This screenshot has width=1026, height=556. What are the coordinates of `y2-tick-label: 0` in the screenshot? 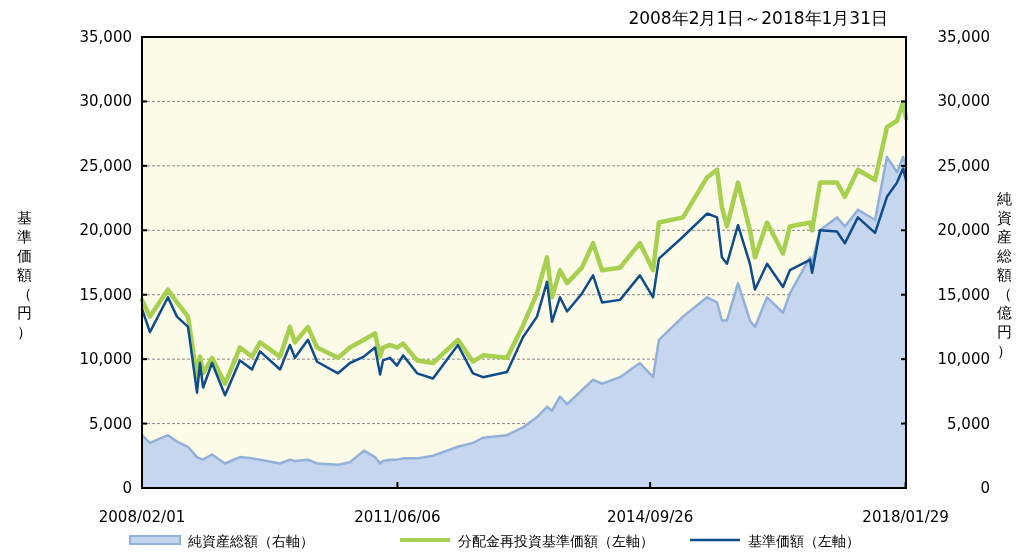 It's located at (985, 488).